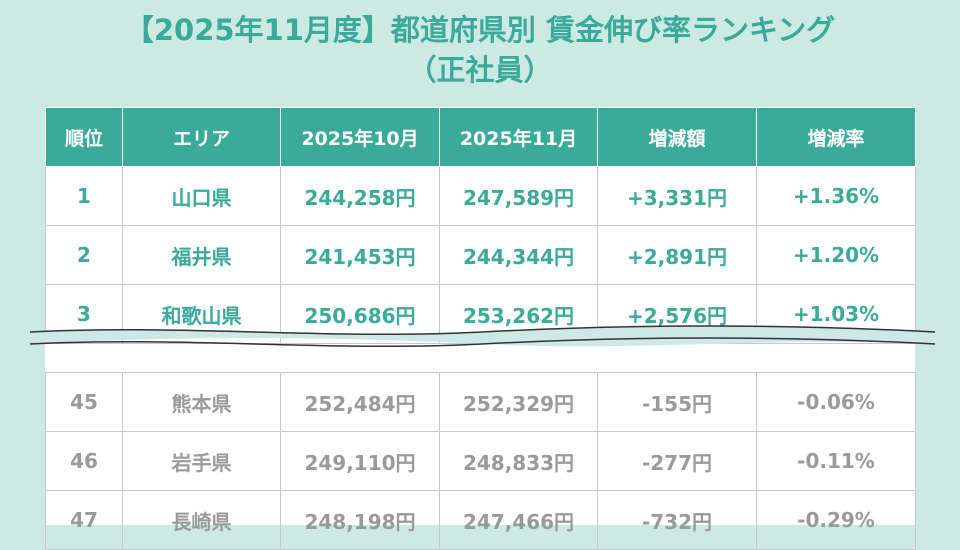 This screenshot has height=550, width=960. Describe the element at coordinates (677, 196) in the screenshot. I see `cell-diff: +3,331円` at that location.